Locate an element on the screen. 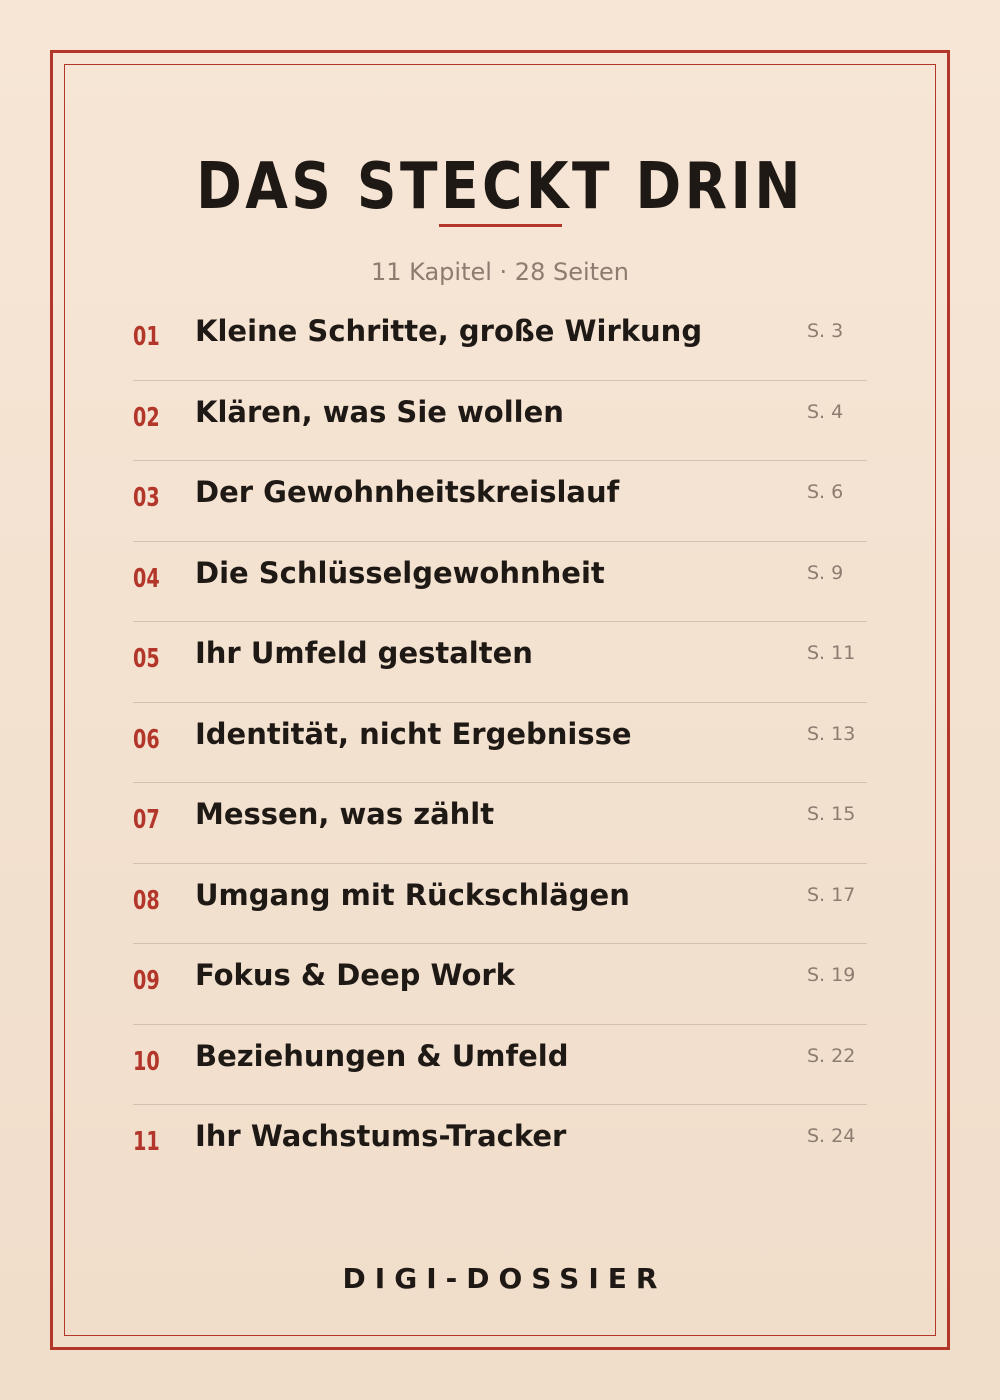 The height and width of the screenshot is (1400, 1000). toc-row-09: 09 Fokus & Deep Work S. 19 is located at coordinates (500, 984).